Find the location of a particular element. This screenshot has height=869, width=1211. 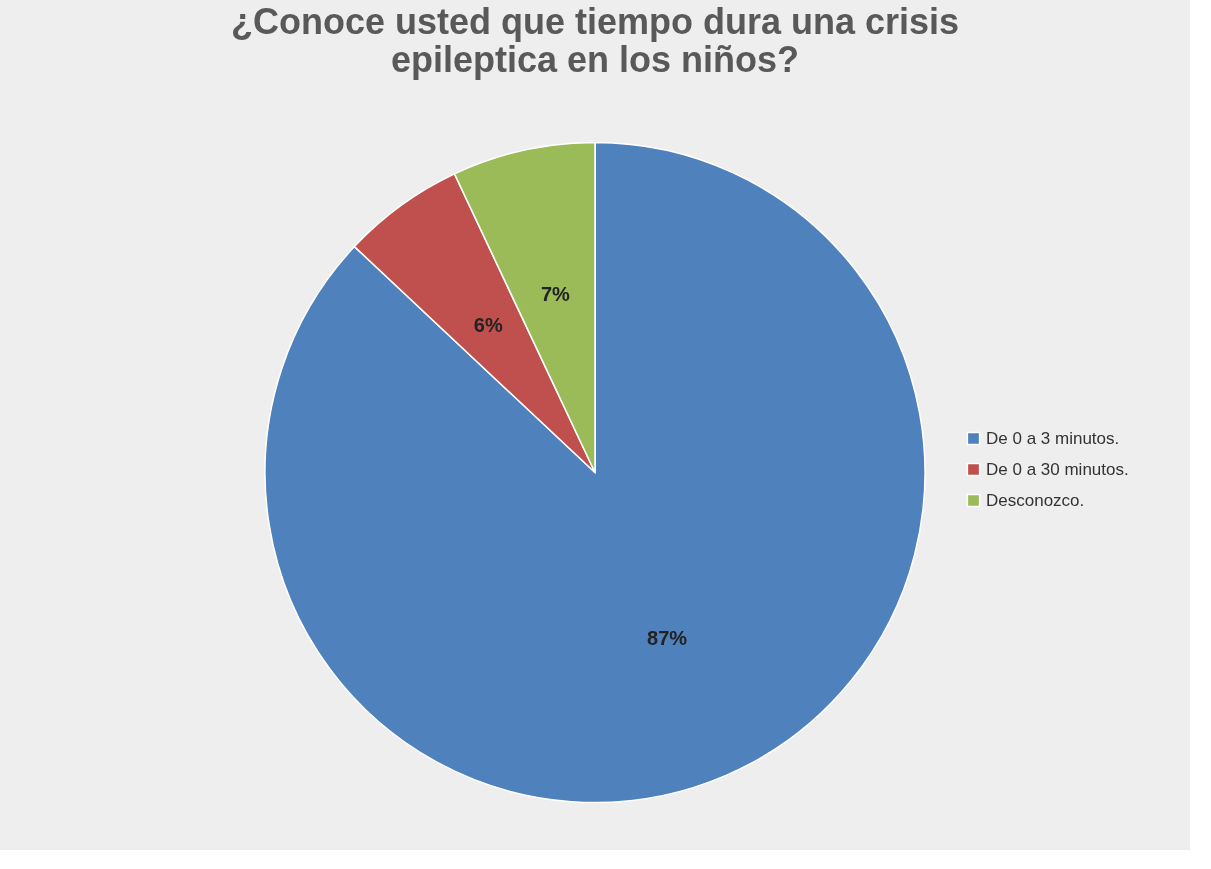

chart-title: ¿Conoce usted que tiempo dura una crisis epileptica en los niños? is located at coordinates (595, 40).